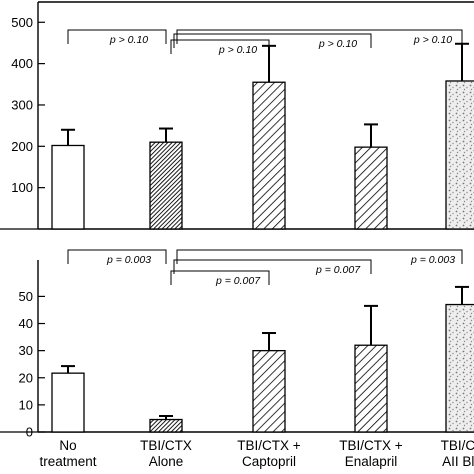  What do you see at coordinates (269, 461) in the screenshot?
I see `category-label: Captopril` at bounding box center [269, 461].